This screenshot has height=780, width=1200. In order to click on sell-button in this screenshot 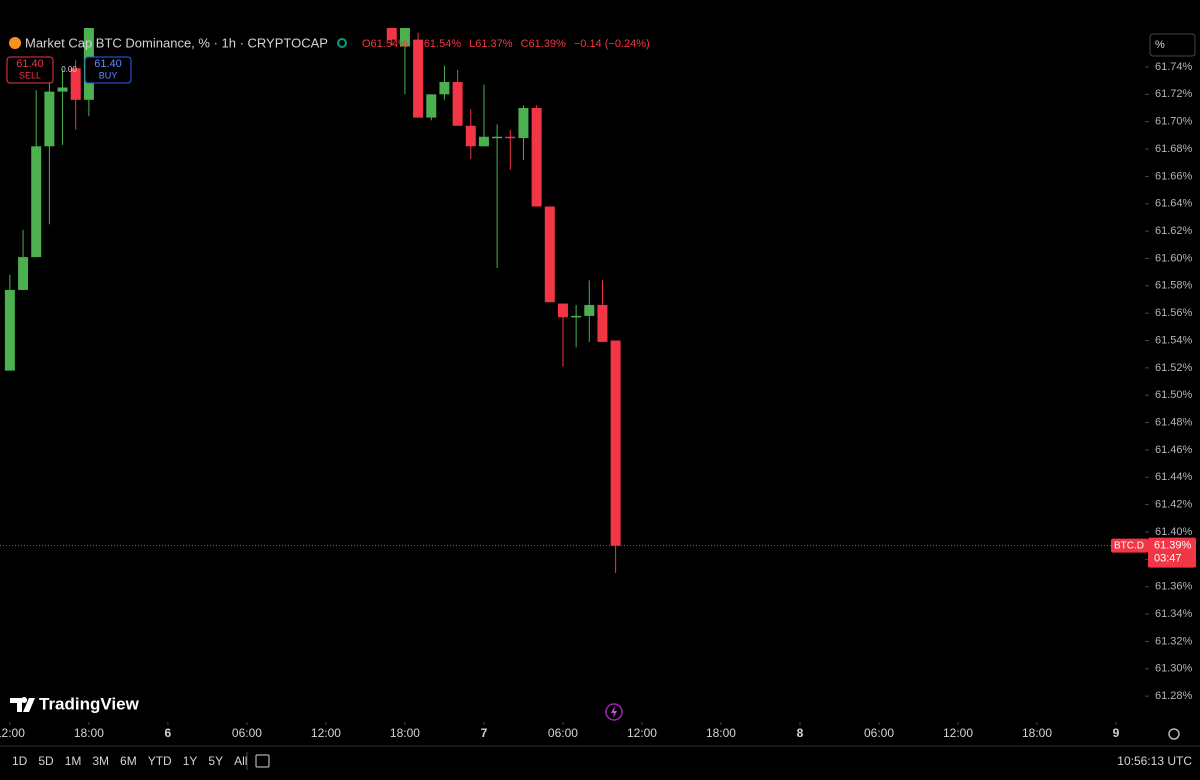, I will do `click(30, 70)`.